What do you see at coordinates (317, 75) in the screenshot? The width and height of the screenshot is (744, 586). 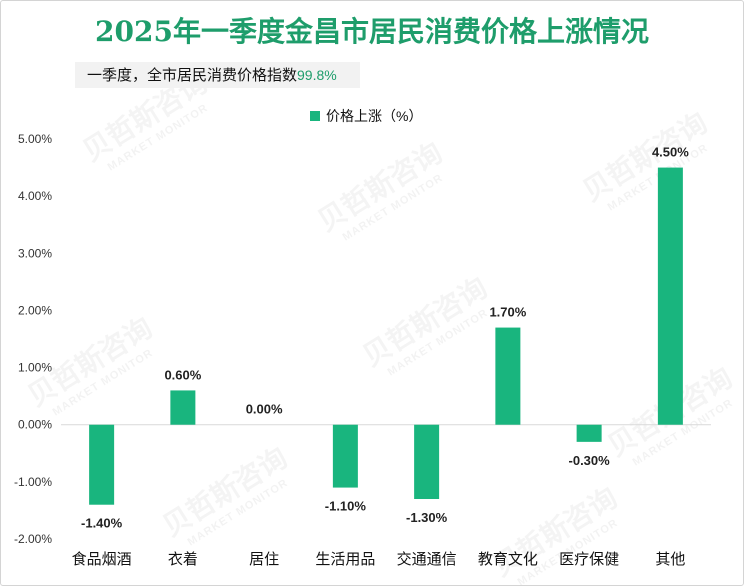 I see `summary-value: 99.8%` at bounding box center [317, 75].